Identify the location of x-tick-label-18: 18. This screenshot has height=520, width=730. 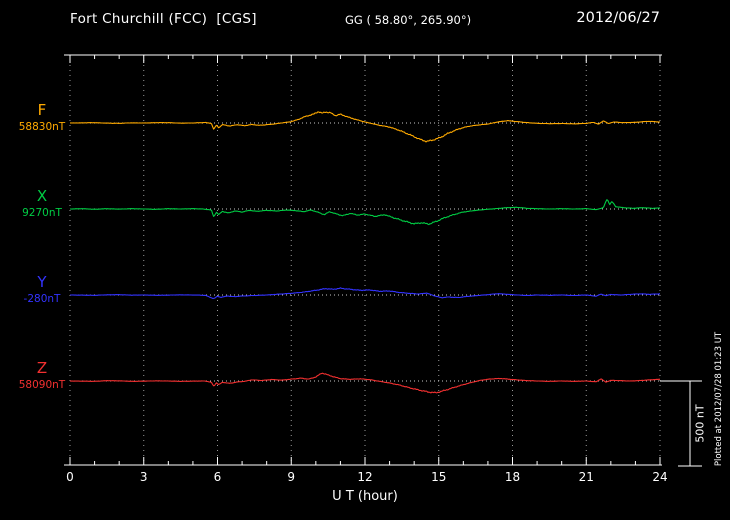
(512, 477).